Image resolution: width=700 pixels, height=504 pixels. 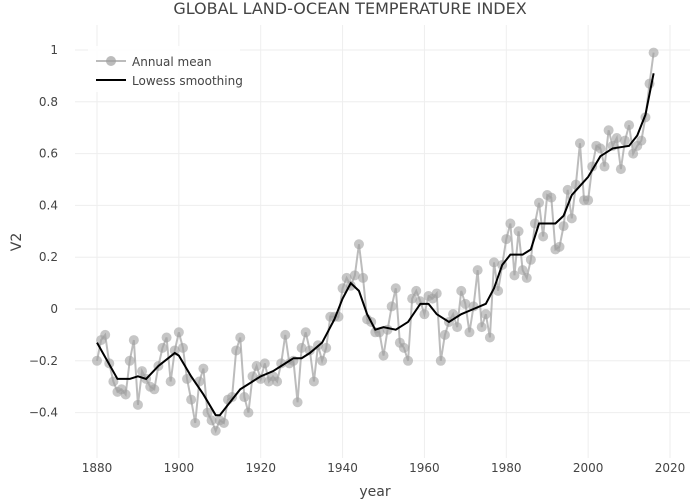 I want to click on x-tick-label: 1880, so click(x=97, y=468).